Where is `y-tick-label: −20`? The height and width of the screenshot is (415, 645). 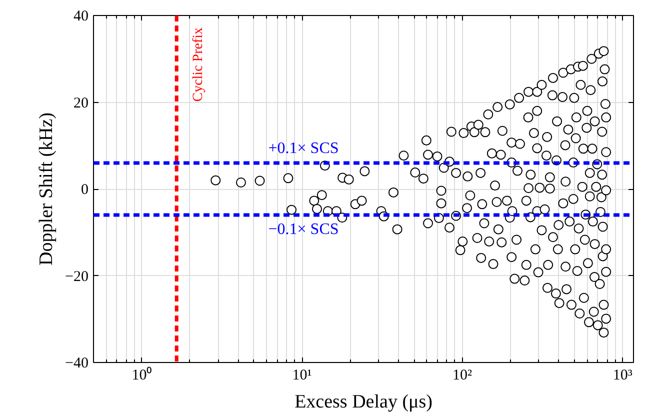
y-tick-label: −20 is located at coordinates (77, 276).